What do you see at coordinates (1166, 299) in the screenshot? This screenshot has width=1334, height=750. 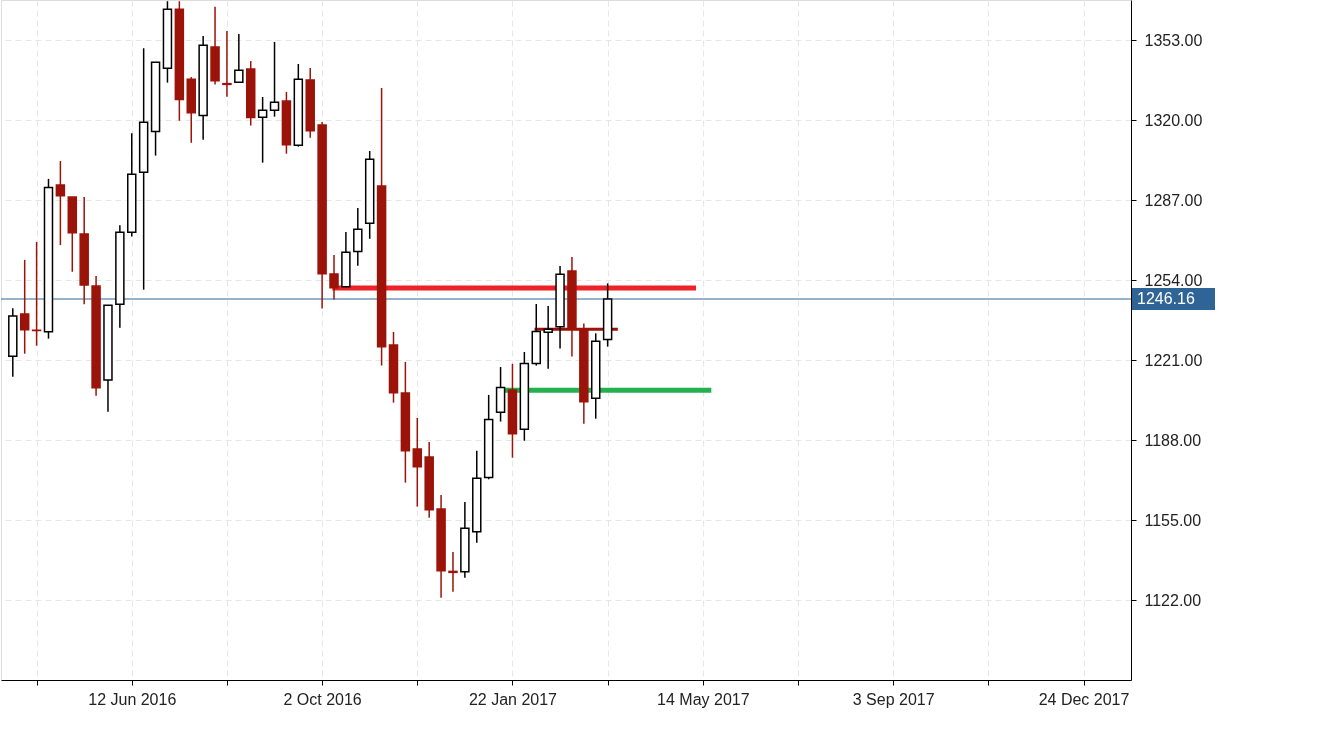 I see `ref-line-label: 1246.16` at bounding box center [1166, 299].